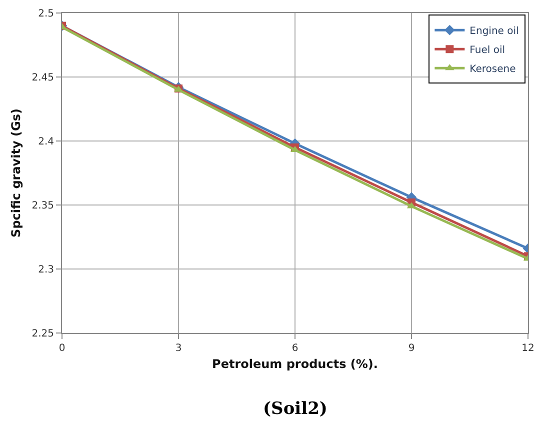 Image resolution: width=542 pixels, height=423 pixels. I want to click on y-tick-label: 2.35, so click(43, 206).